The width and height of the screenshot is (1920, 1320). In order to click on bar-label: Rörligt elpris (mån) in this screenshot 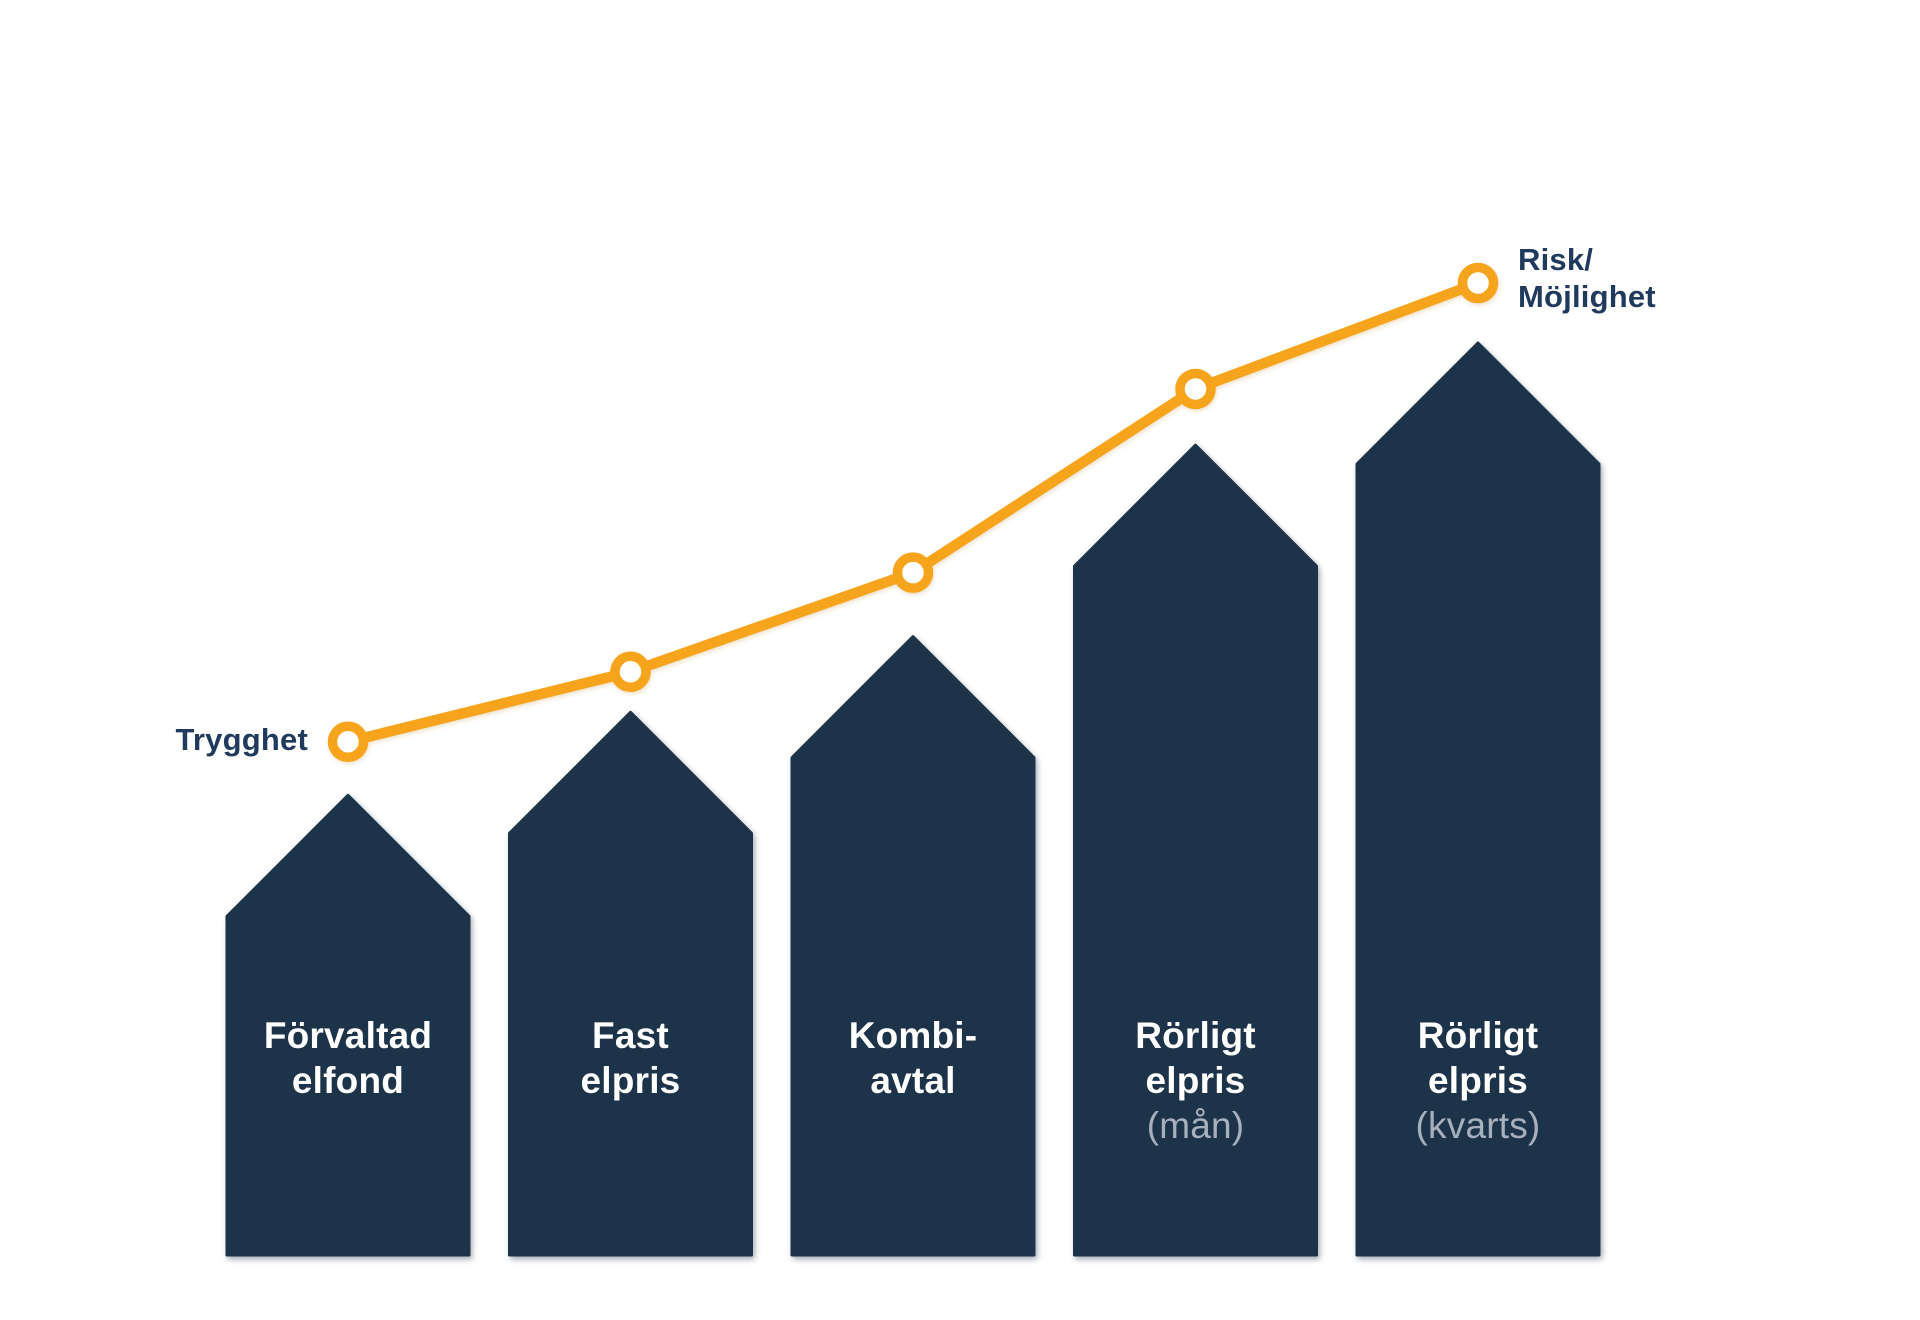, I will do `click(1196, 1080)`.